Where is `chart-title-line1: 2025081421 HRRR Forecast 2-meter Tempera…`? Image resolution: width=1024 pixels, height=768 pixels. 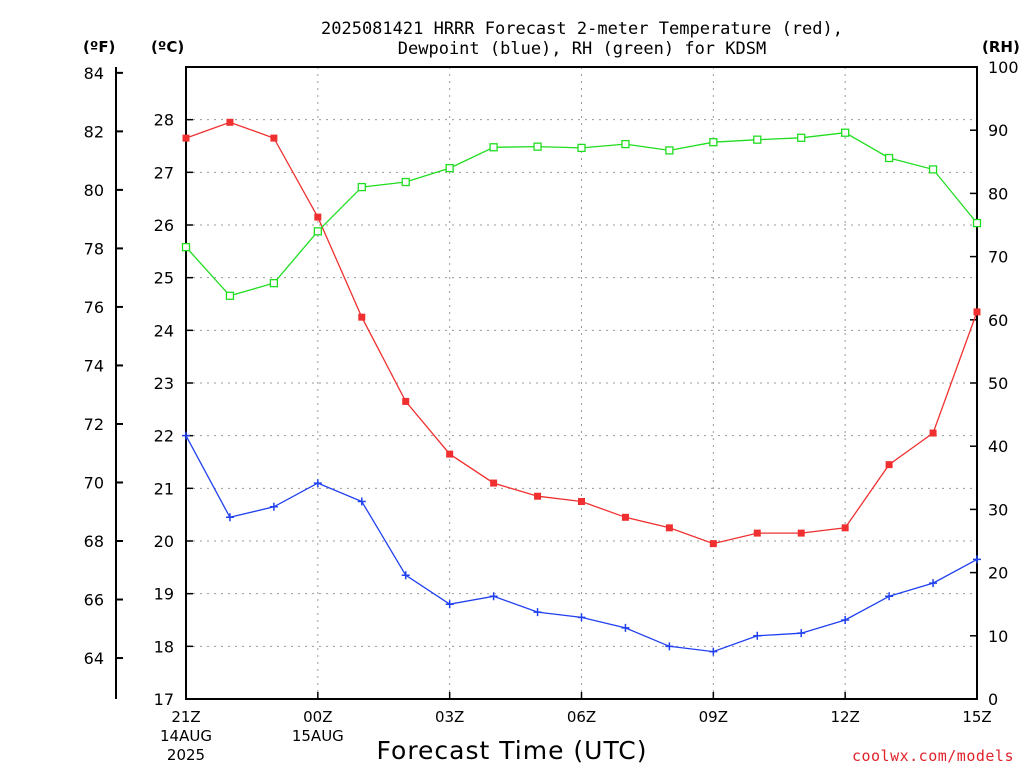
chart-title-line1: 2025081421 HRRR Forecast 2-meter Tempera… is located at coordinates (582, 29).